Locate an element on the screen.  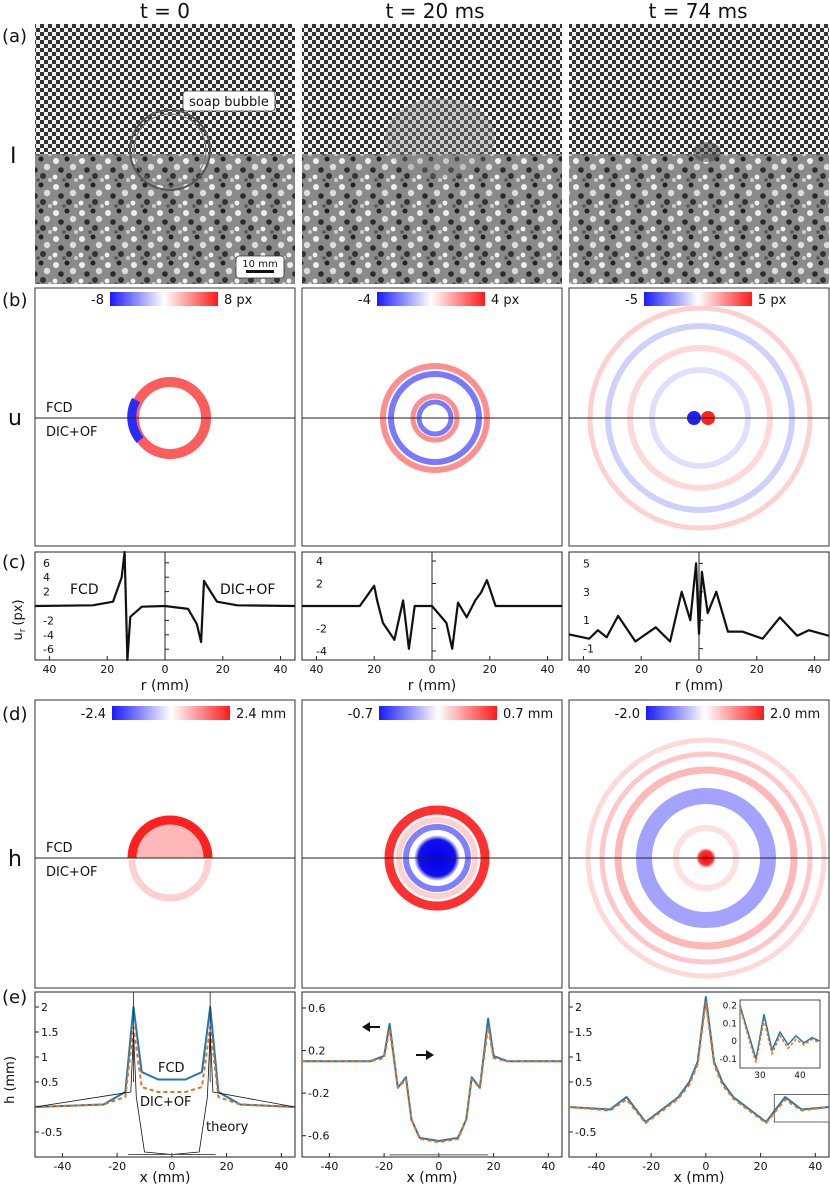
r-axis-label-0: r (mm) is located at coordinates (165, 686).